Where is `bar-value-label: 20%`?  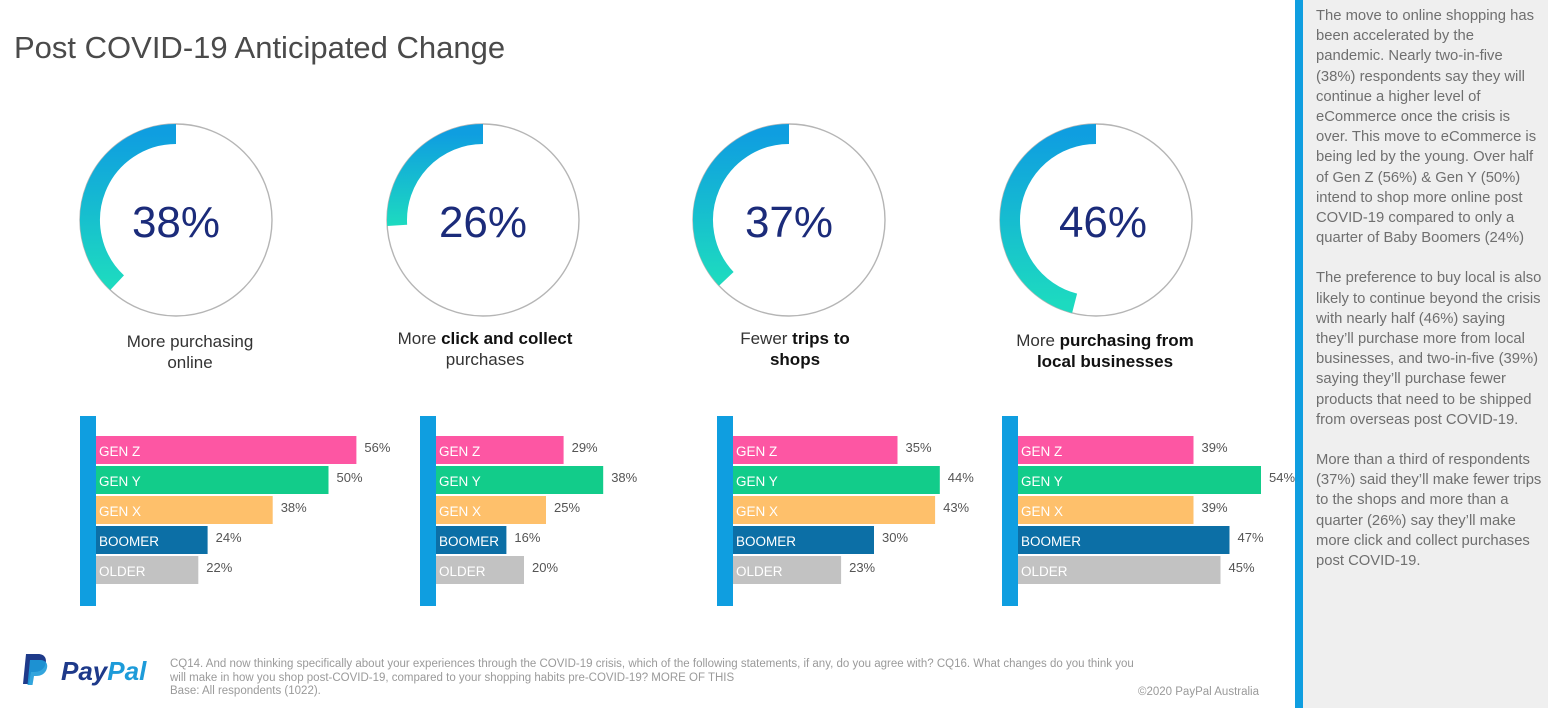 bar-value-label: 20% is located at coordinates (545, 567).